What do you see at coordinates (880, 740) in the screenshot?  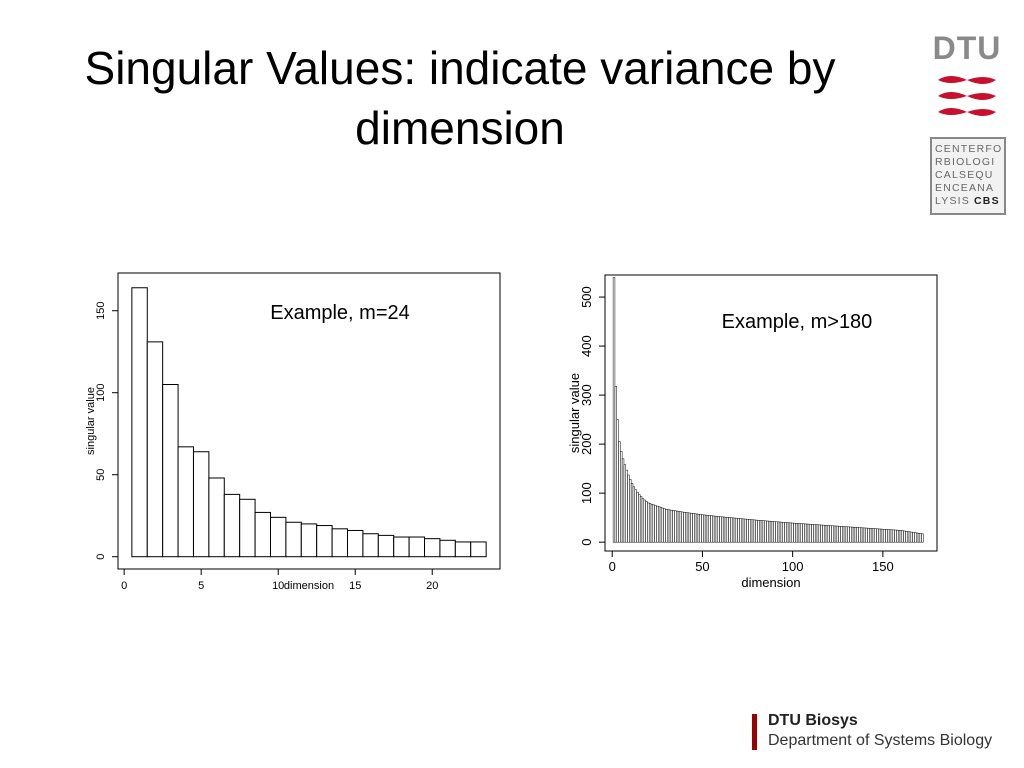 I see `footer-department-full: Department of Systems Biology` at bounding box center [880, 740].